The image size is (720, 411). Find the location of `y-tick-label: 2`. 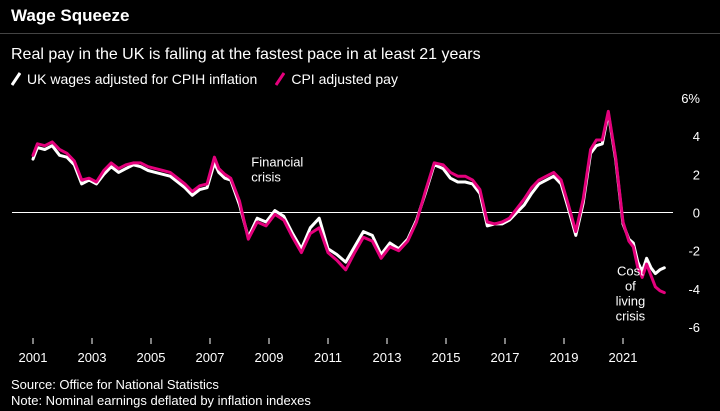

y-tick-label: 2 is located at coordinates (696, 174).